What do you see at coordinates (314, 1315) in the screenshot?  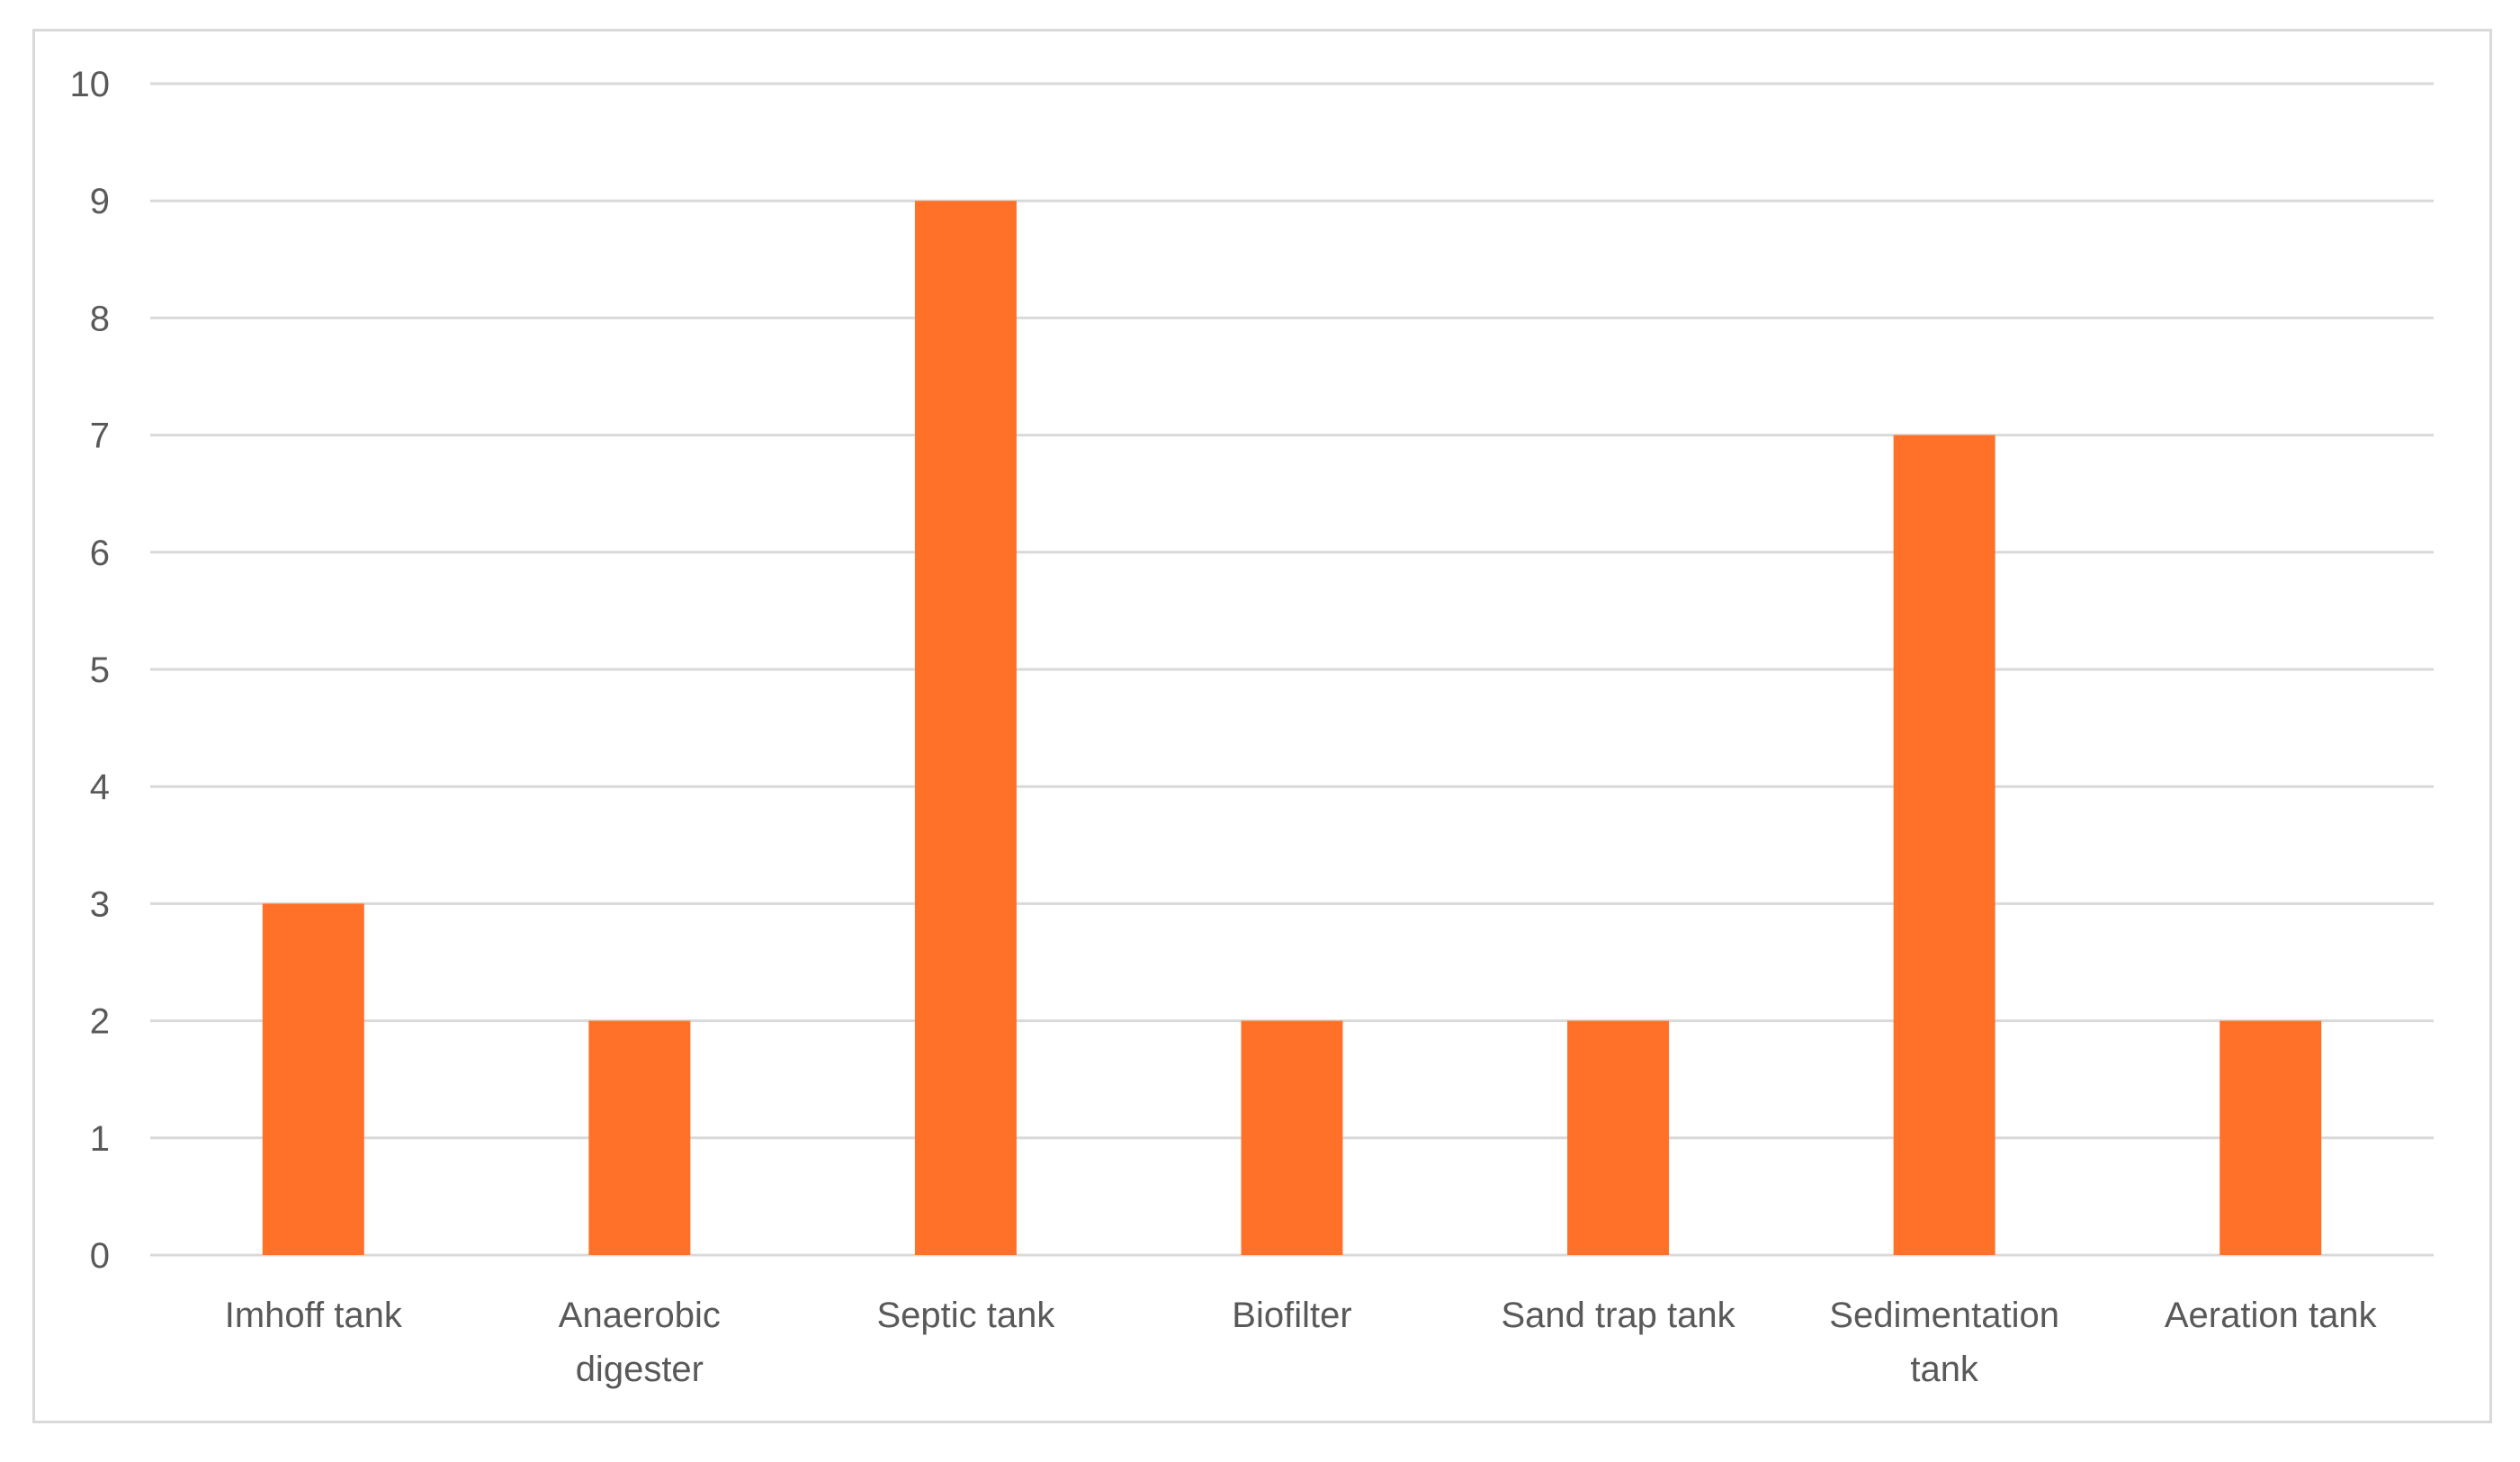 I see `x-category-label: Imhoff tank` at bounding box center [314, 1315].